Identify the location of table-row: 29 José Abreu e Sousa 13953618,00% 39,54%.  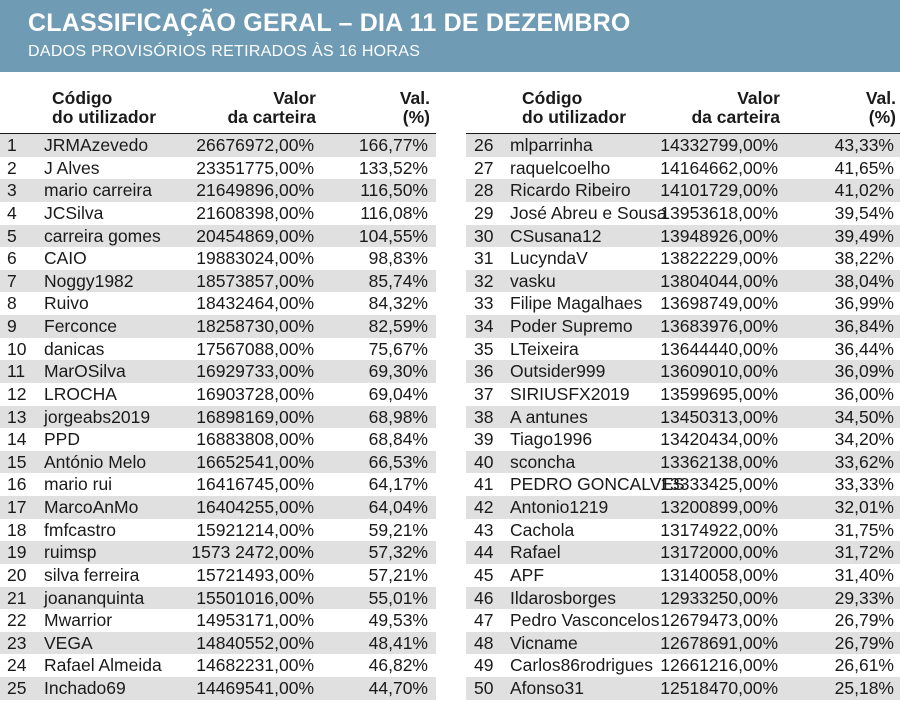
(683, 213).